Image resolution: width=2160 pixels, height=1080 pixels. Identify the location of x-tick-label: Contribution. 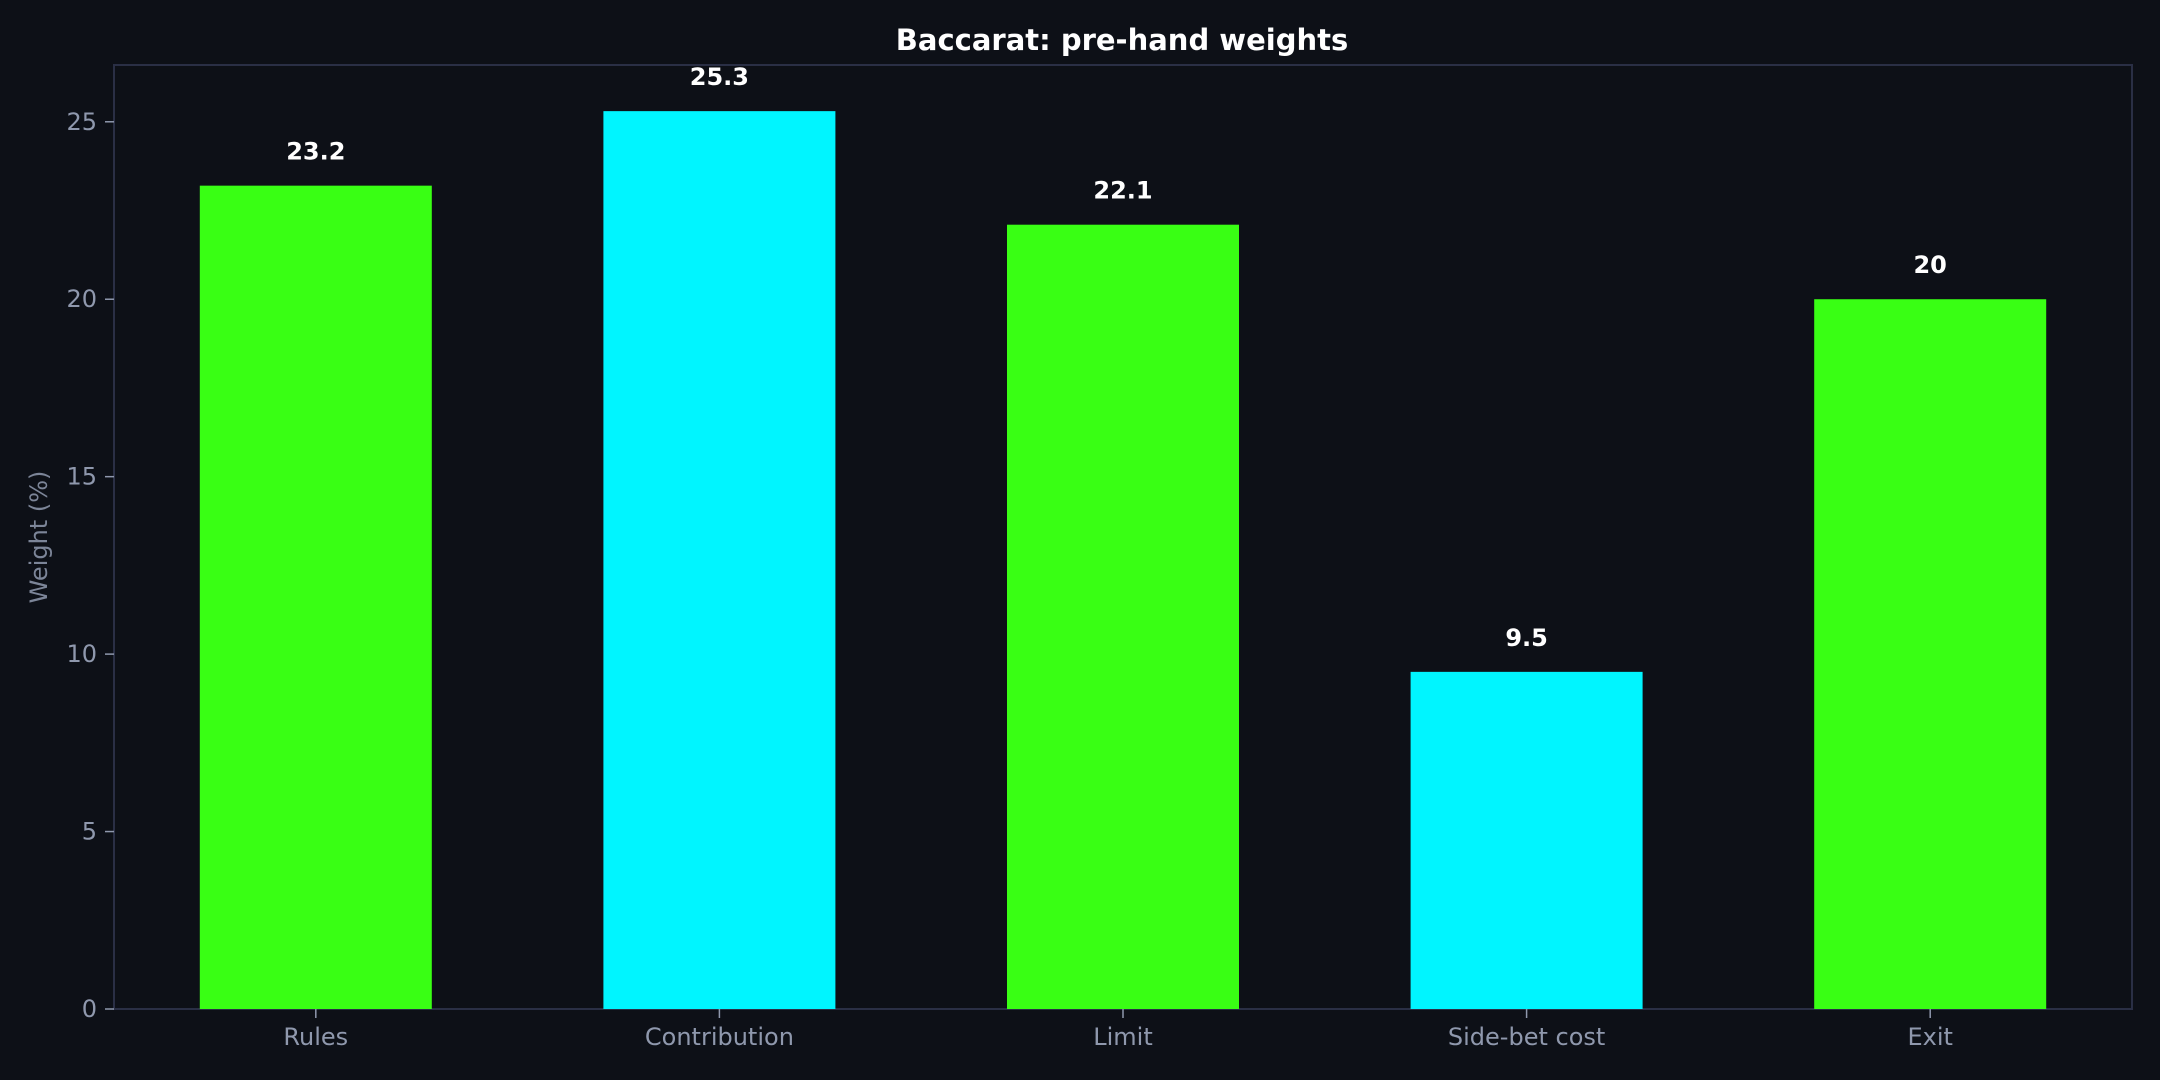
(719, 1037).